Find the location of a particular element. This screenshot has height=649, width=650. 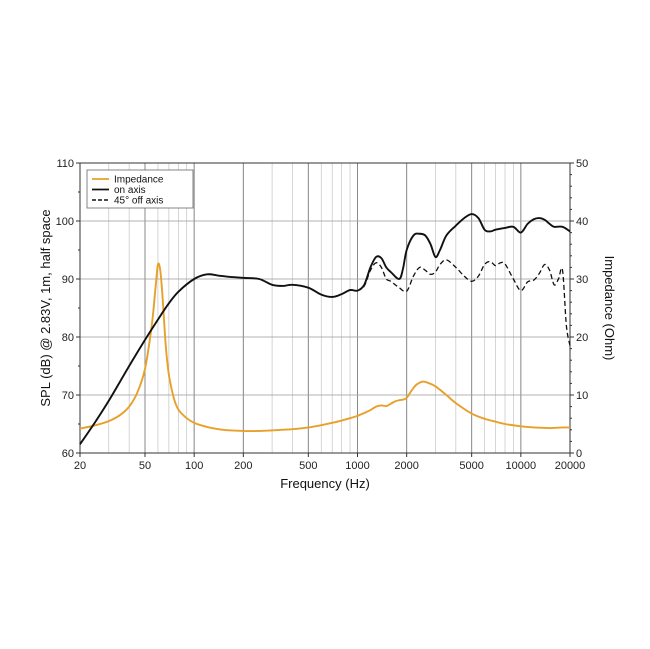

x-tick-label: 50 is located at coordinates (145, 466).